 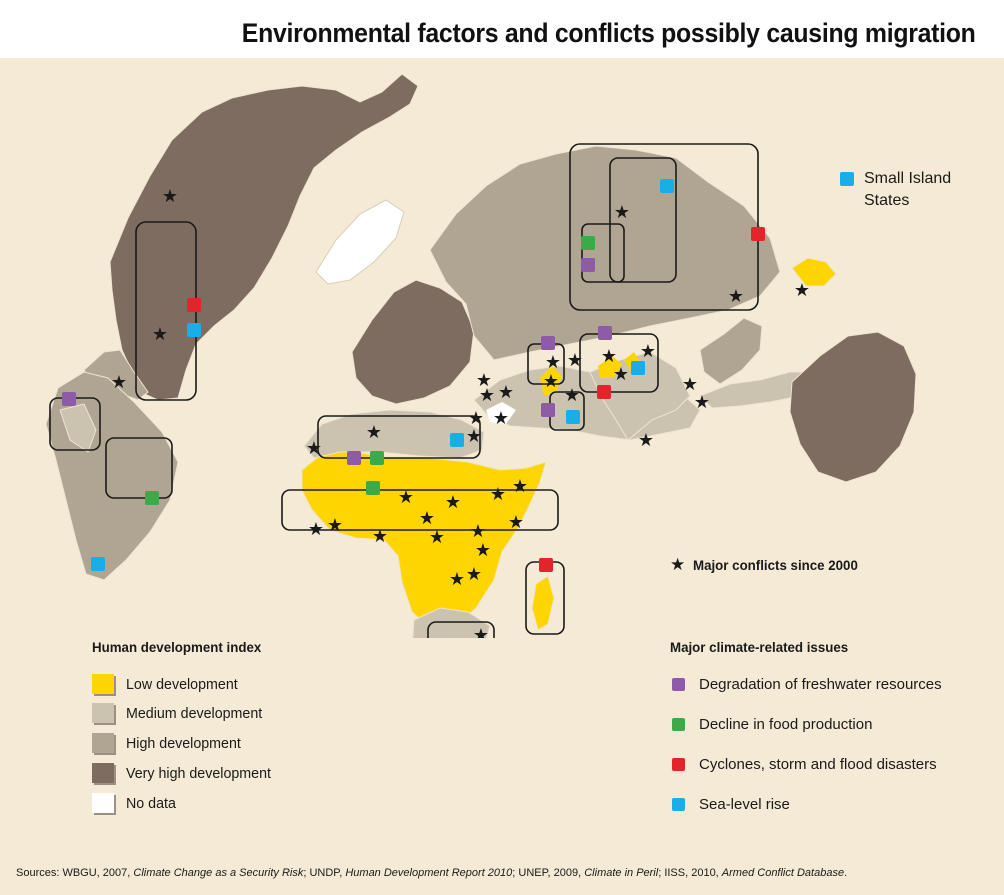 I want to click on papua-low, so click(x=814, y=272).